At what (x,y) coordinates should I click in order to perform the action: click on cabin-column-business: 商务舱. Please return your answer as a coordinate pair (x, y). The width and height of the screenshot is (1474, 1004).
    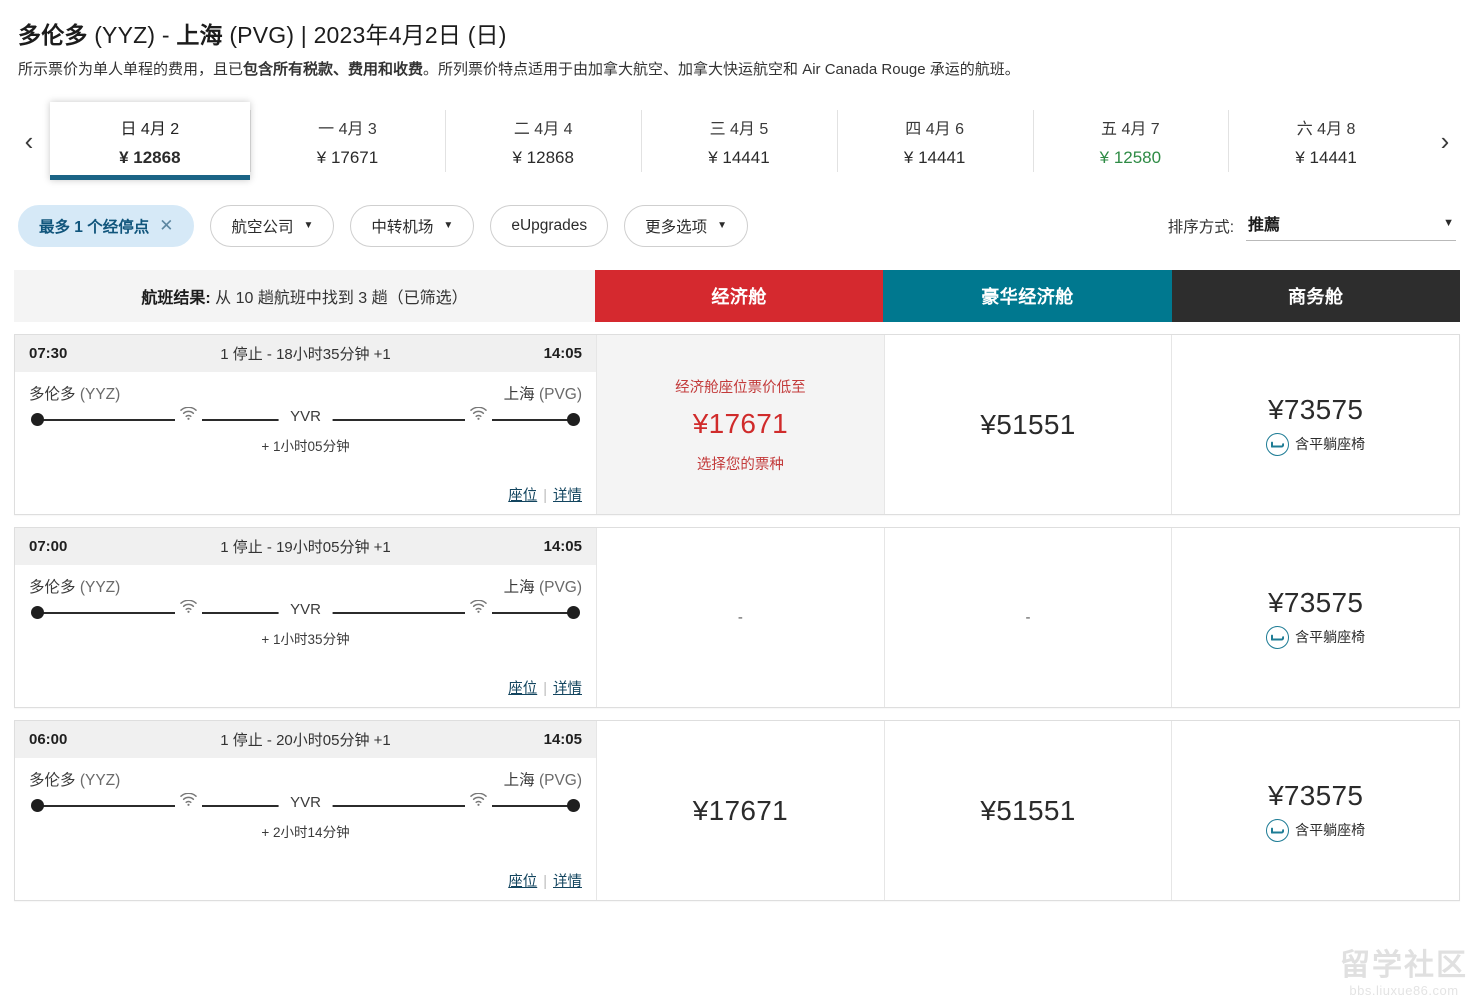
    Looking at the image, I should click on (1315, 296).